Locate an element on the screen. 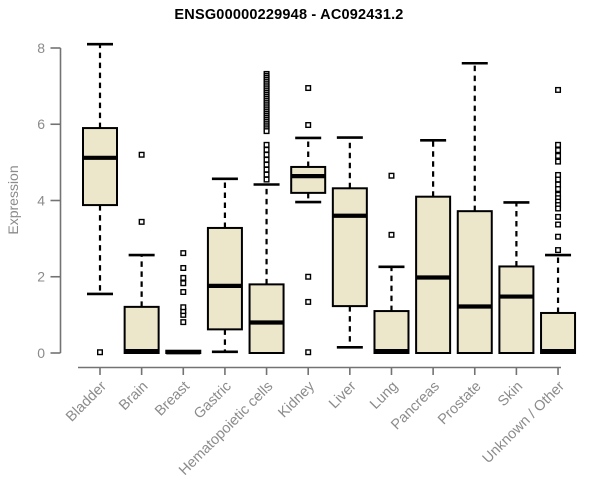 This screenshot has width=600, height=500. chart-title: ENSG00000229948 - AC092431.2 is located at coordinates (289, 15).